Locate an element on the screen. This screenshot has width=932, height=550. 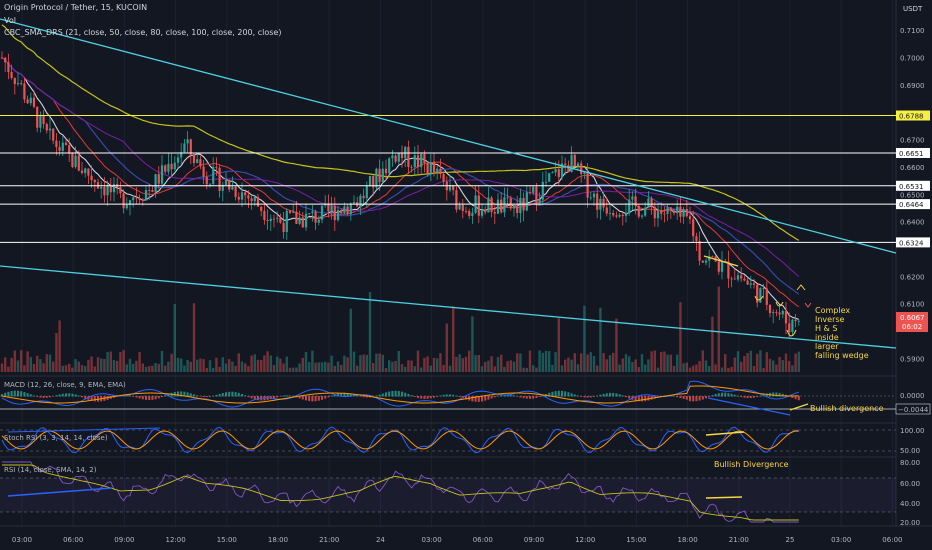
macd-tick-neg: −0.0044 is located at coordinates (913, 410).